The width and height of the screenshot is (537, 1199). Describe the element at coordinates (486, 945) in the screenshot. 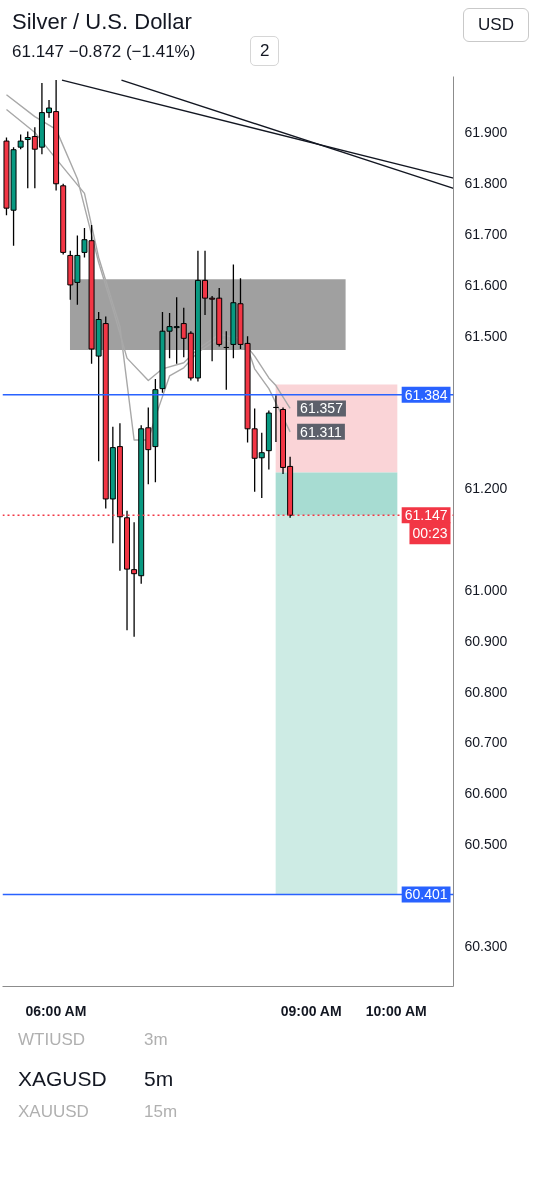

I see `y-tick-label: 60.300` at that location.